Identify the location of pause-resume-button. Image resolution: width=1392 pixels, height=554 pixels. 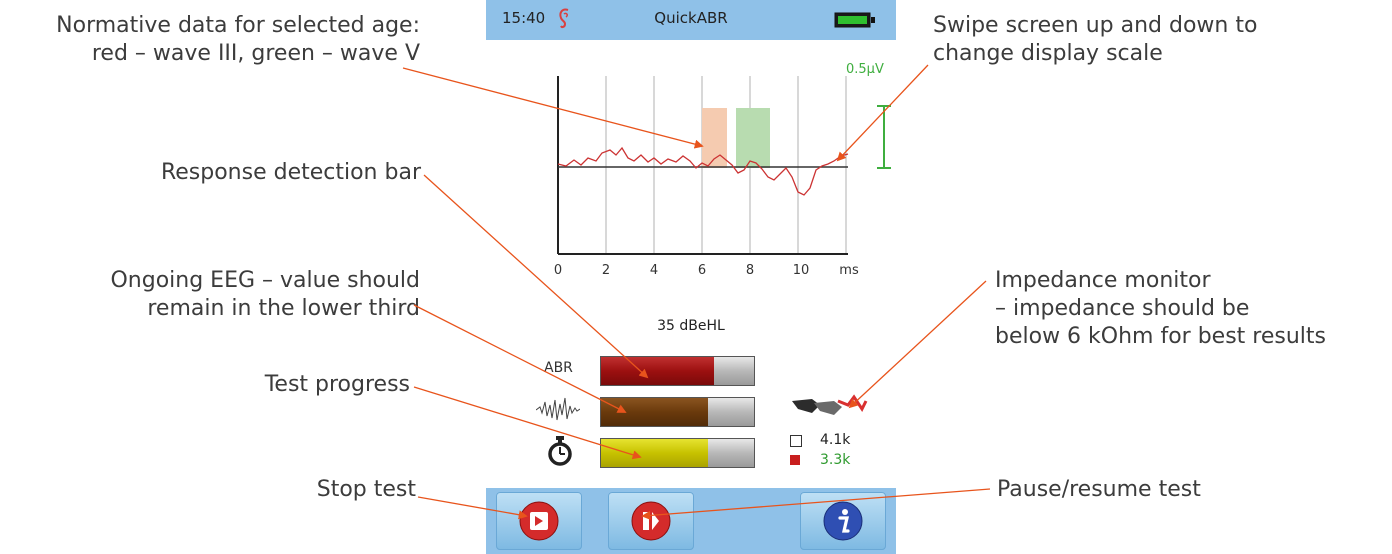
(651, 521).